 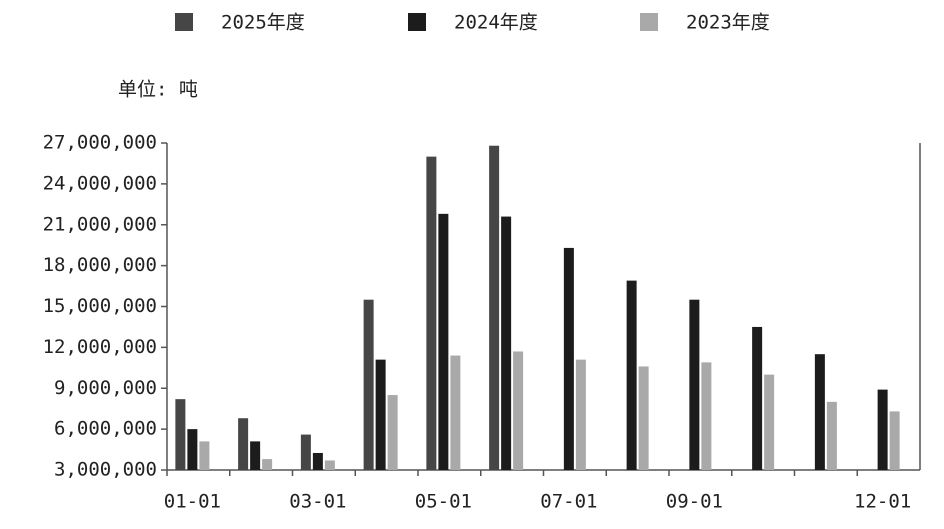 What do you see at coordinates (496, 23) in the screenshot?
I see `legend-label: 2024年度` at bounding box center [496, 23].